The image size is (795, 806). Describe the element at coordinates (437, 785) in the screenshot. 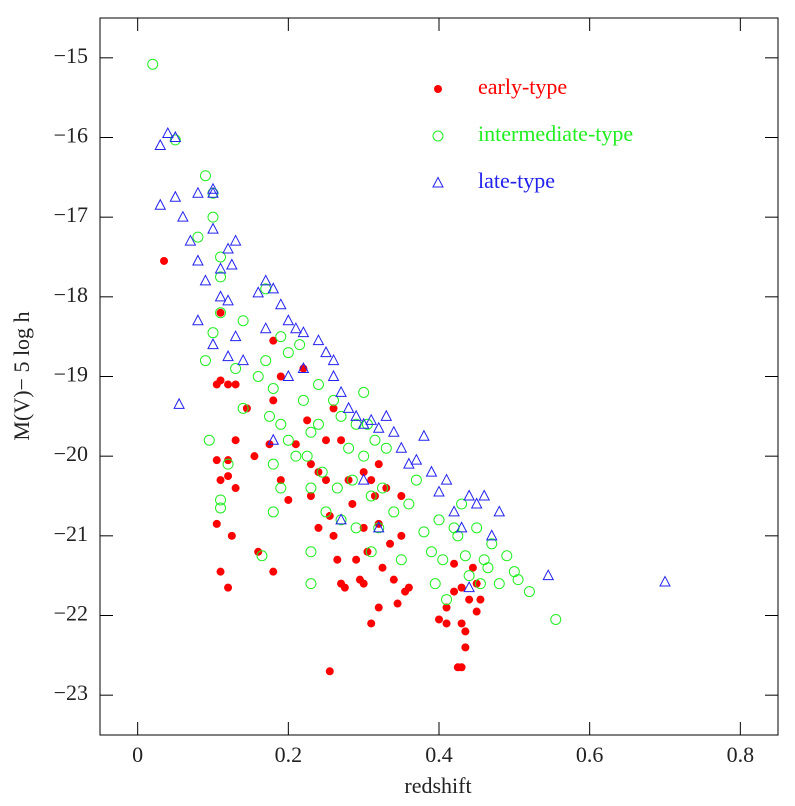

I see `x-axis-label: redshift` at that location.